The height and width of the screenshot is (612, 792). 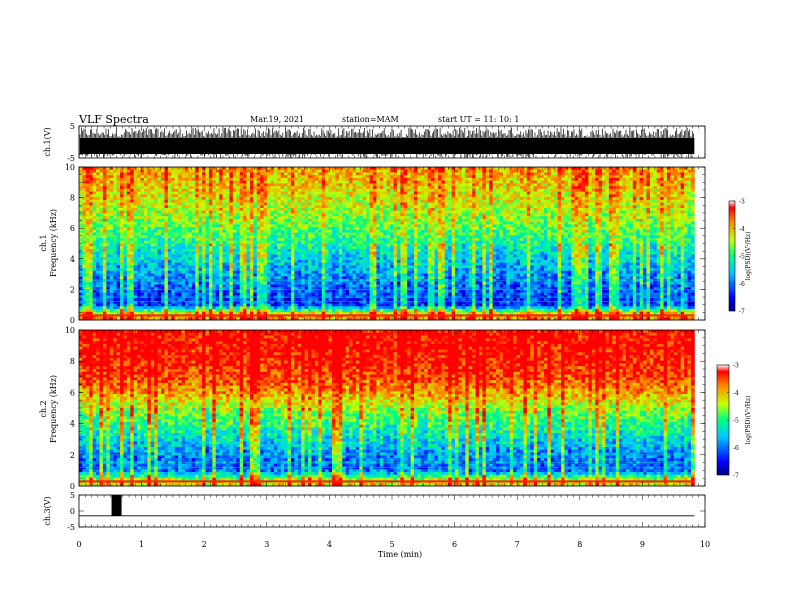 I want to click on ch2-colorbar-tick--6: -6, so click(x=736, y=448).